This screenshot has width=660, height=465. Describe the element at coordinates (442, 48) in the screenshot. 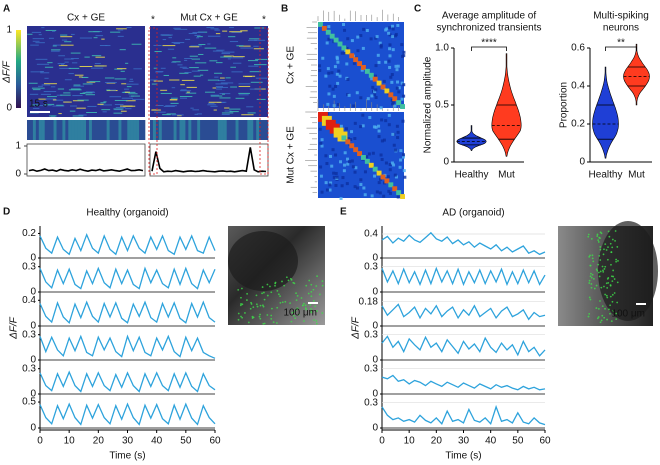

I see `y-tick-label: 1.0` at that location.